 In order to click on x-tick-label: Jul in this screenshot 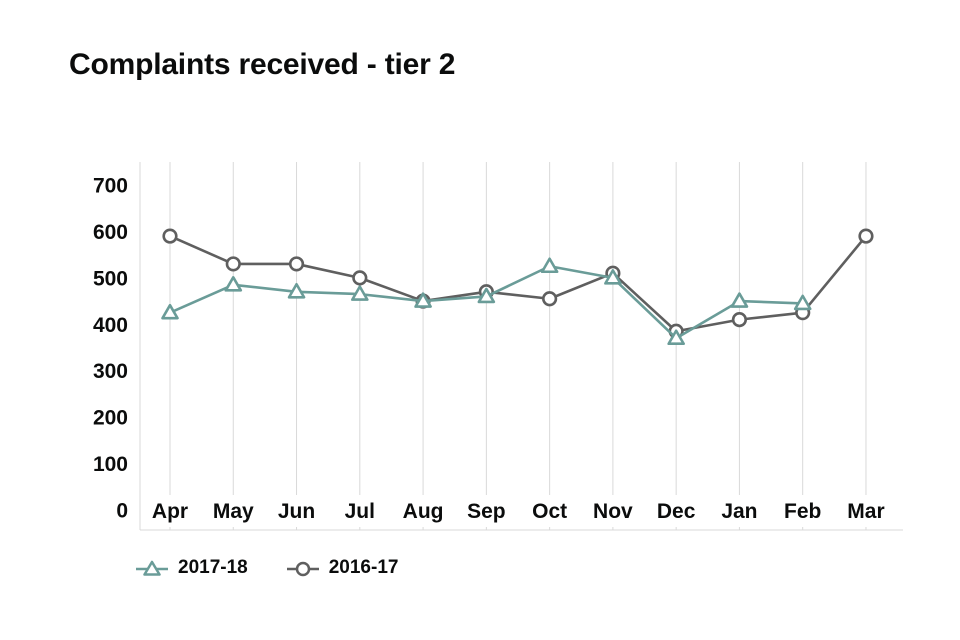, I will do `click(360, 511)`.